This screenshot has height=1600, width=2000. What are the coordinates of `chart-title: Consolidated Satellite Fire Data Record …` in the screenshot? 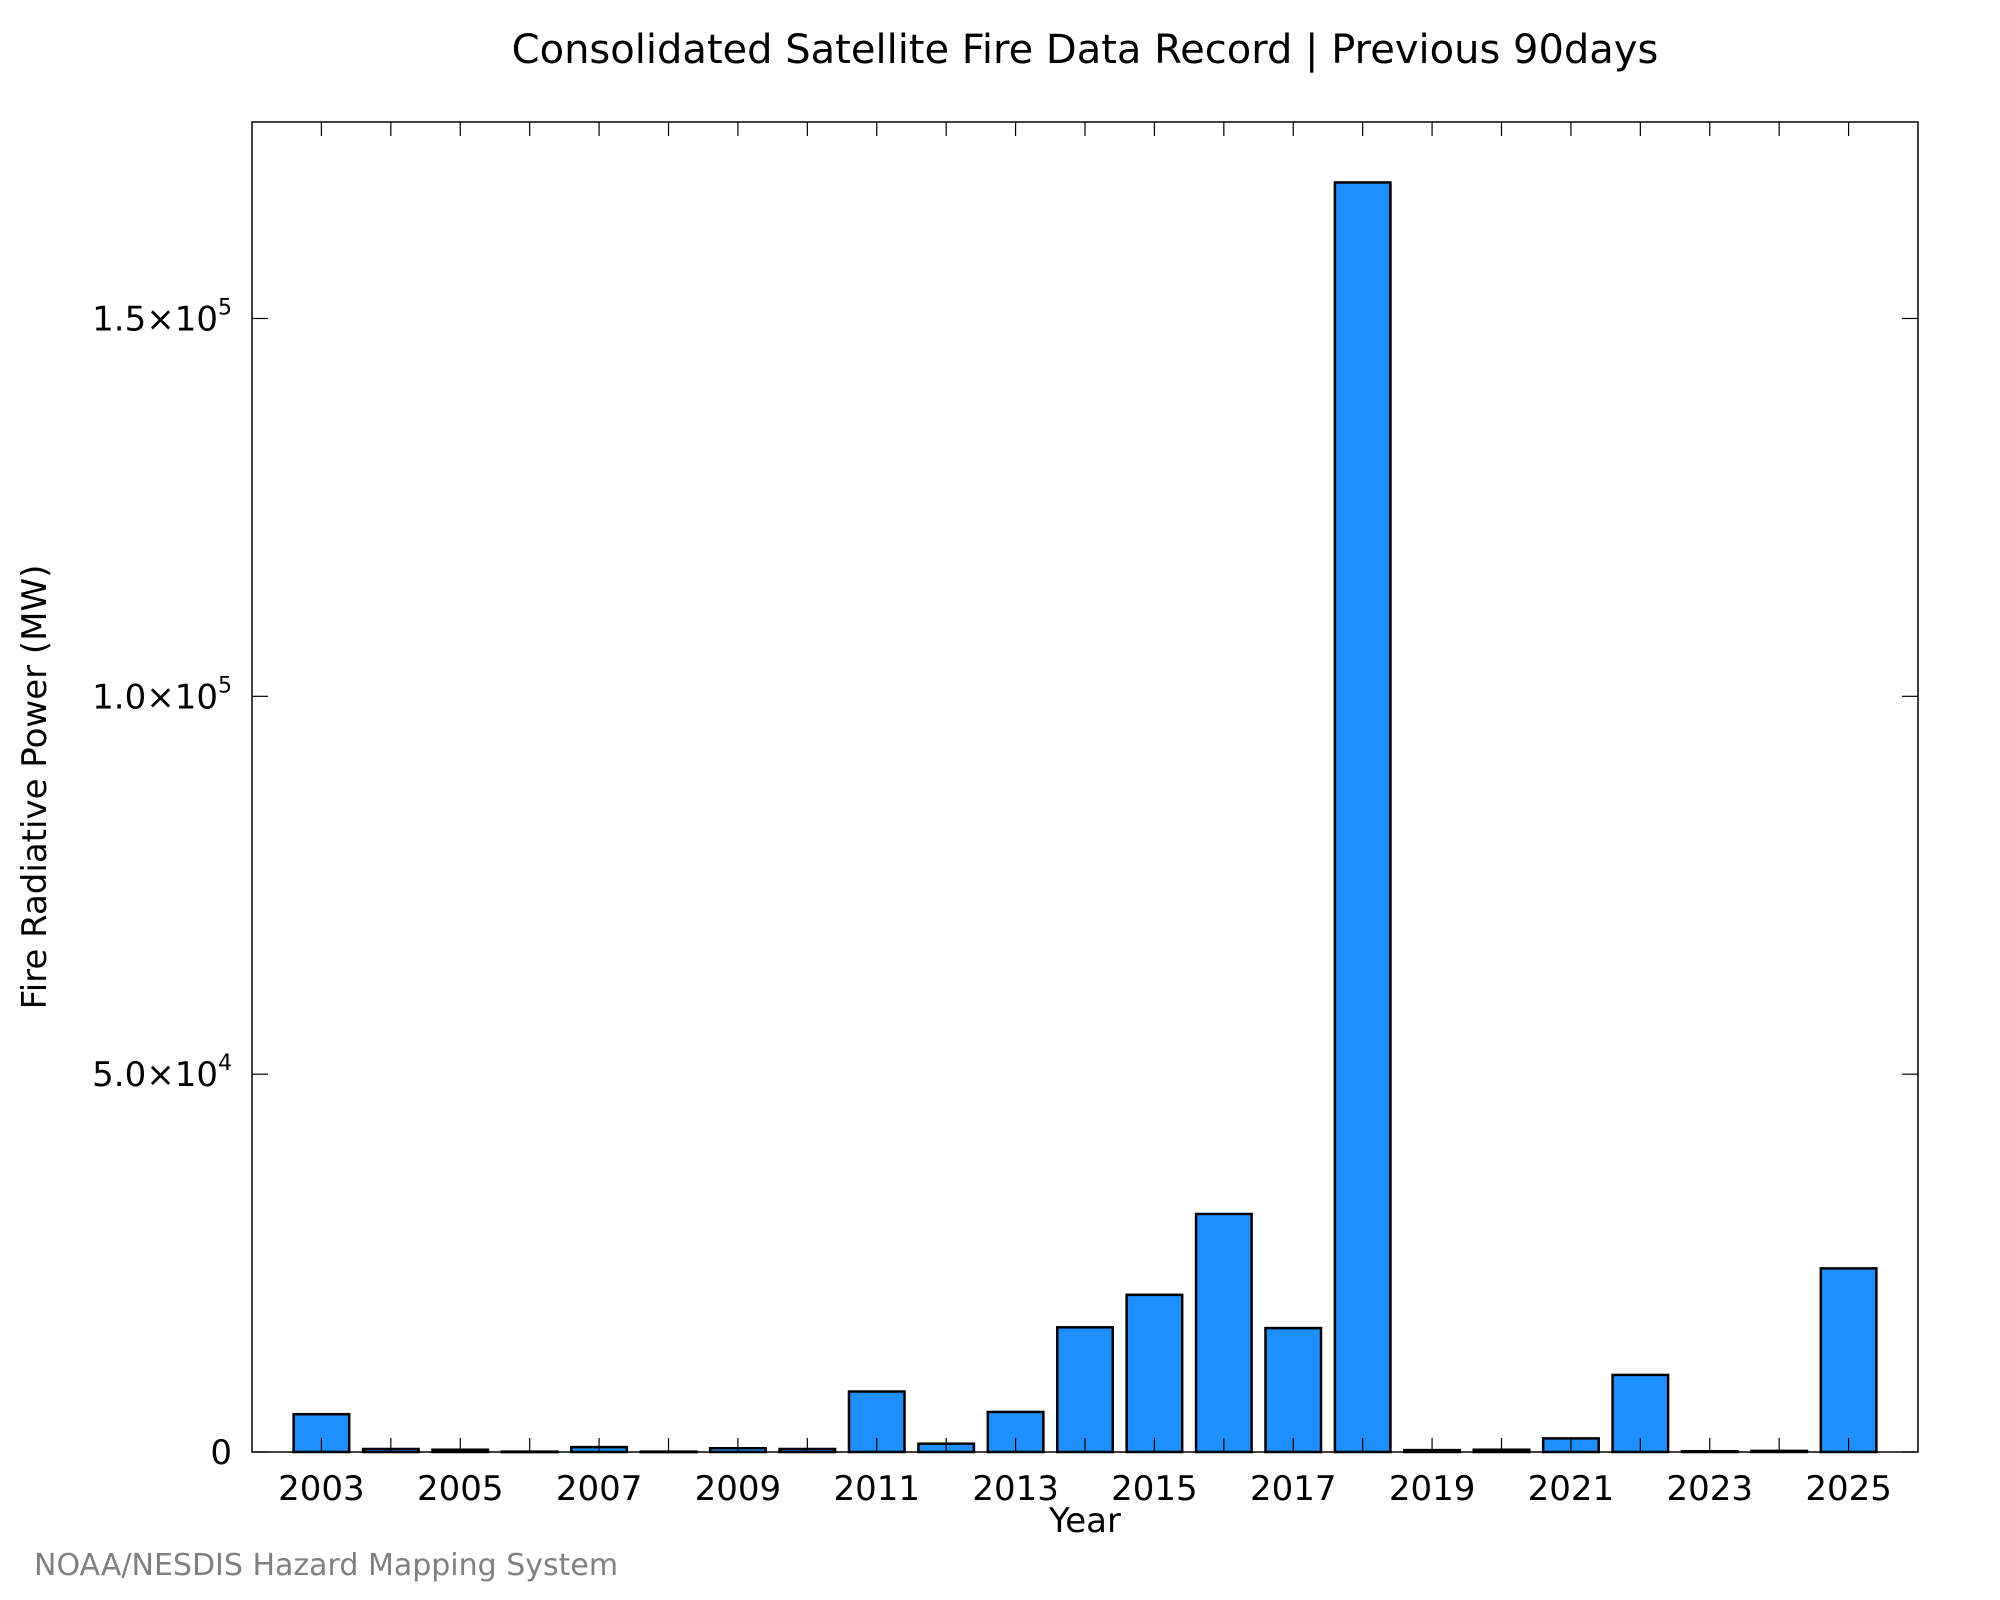 It's located at (1085, 50).